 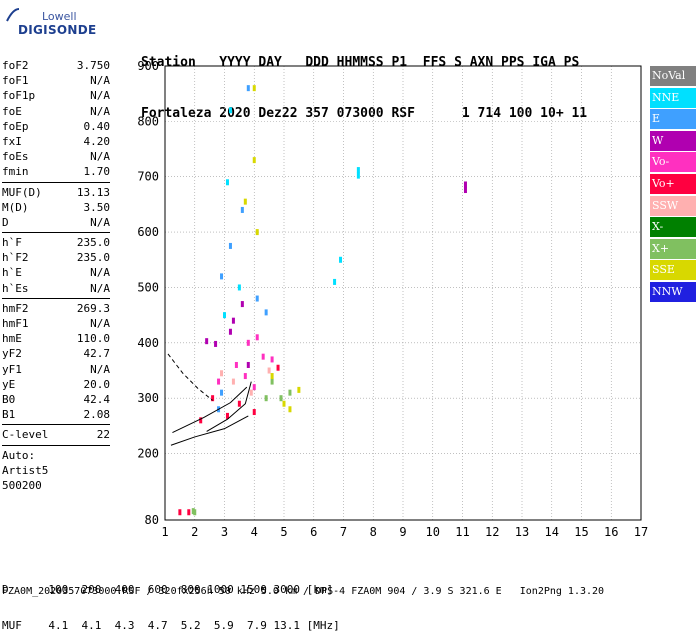 I want to click on digisonde-logo: Lowell DIGISONDE, so click(x=50, y=26).